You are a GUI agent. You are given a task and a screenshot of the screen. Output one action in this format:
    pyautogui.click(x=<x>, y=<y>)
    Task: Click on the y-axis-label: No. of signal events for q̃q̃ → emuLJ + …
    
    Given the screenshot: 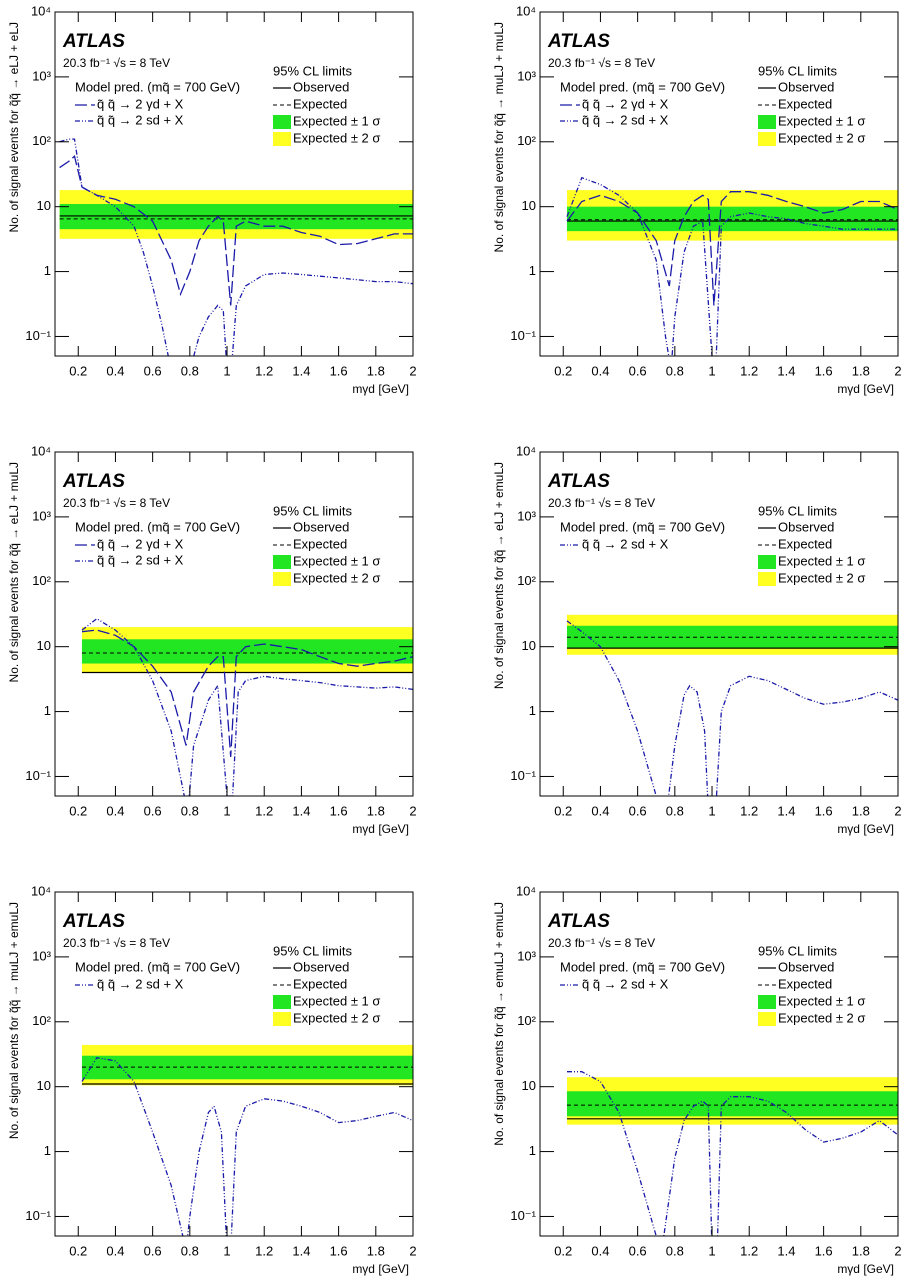 What is the action you would take?
    pyautogui.click(x=499, y=1024)
    